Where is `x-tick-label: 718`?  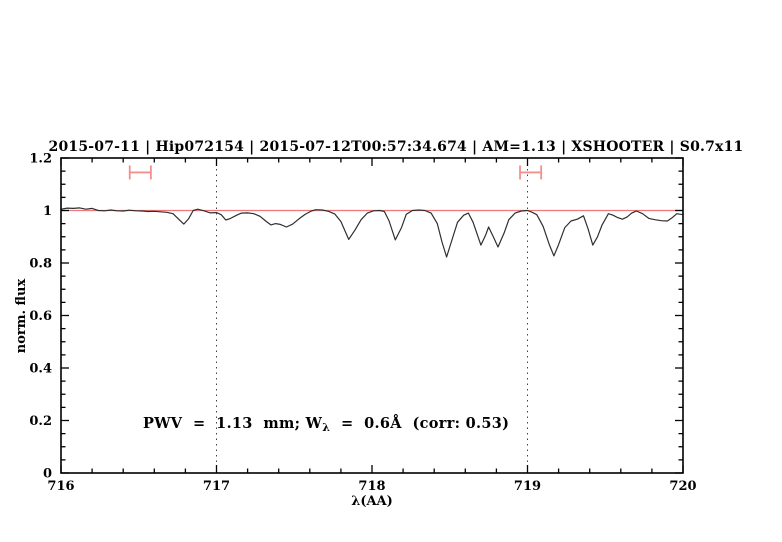
x-tick-label: 718 is located at coordinates (371, 486).